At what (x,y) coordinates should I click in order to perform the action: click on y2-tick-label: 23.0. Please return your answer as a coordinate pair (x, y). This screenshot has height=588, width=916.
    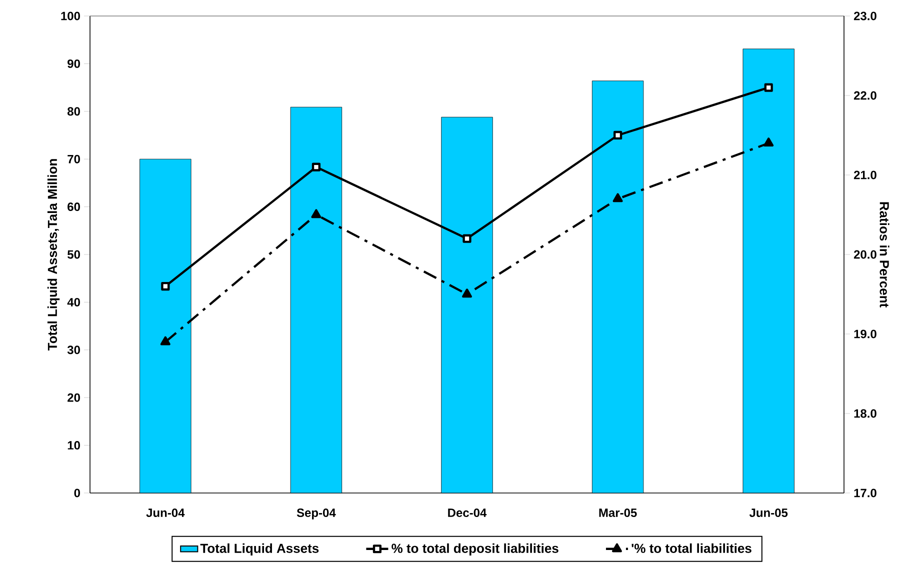
    Looking at the image, I should click on (865, 16).